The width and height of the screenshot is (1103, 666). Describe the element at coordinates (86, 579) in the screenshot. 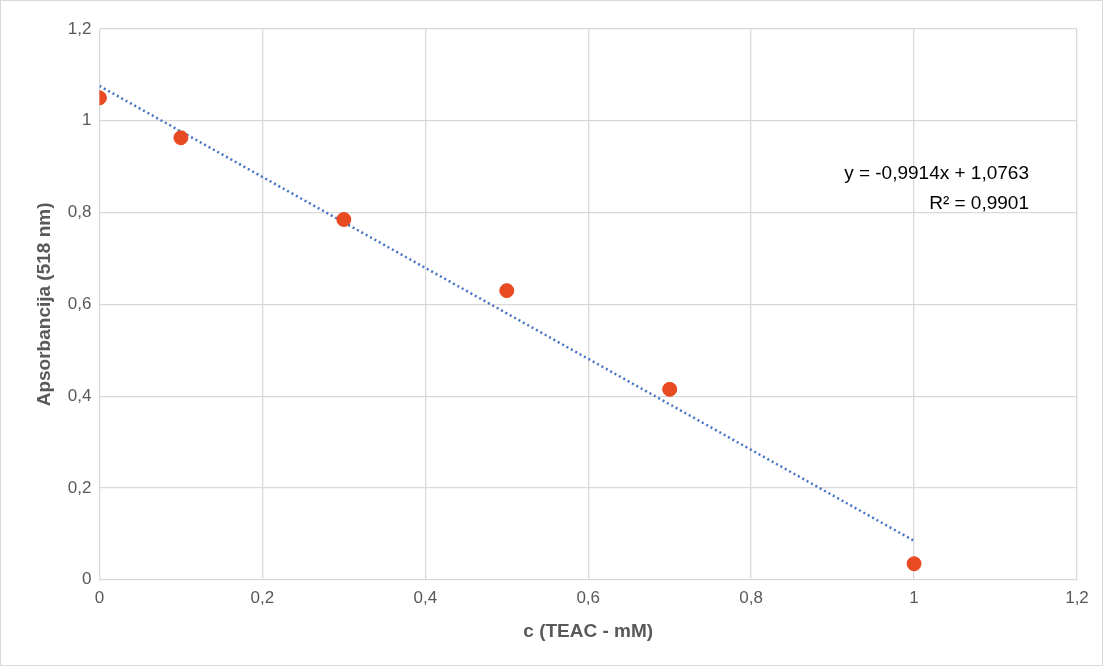

I see `y-tick-label: 0` at that location.